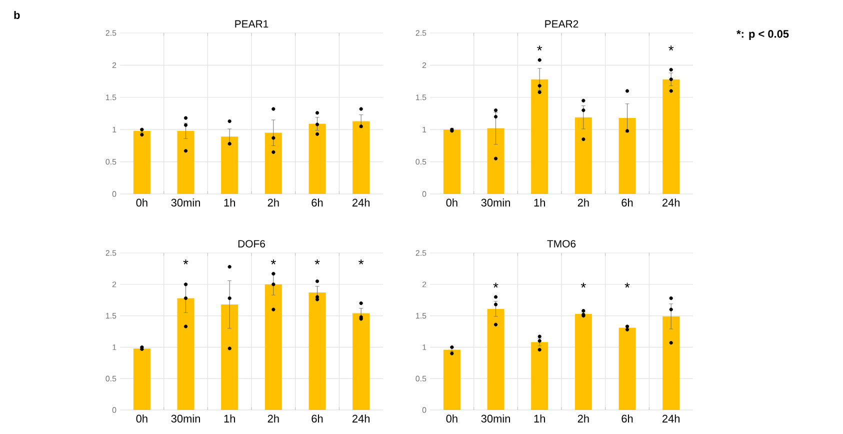 This screenshot has width=843, height=434. What do you see at coordinates (251, 24) in the screenshot?
I see `chart-title: PEAR1` at bounding box center [251, 24].